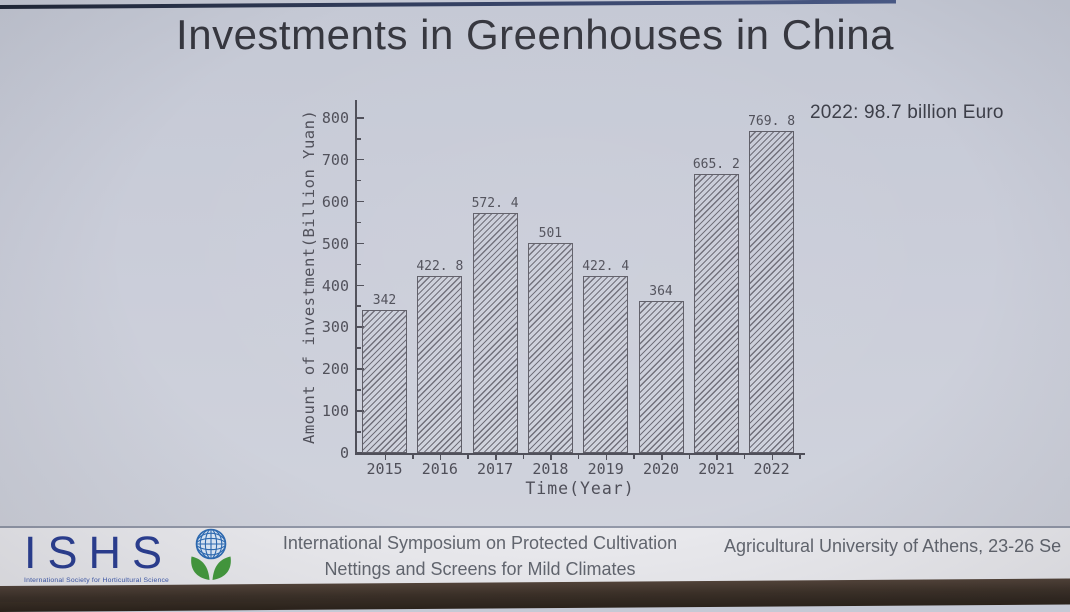  What do you see at coordinates (716, 313) in the screenshot?
I see `bar-2021` at bounding box center [716, 313].